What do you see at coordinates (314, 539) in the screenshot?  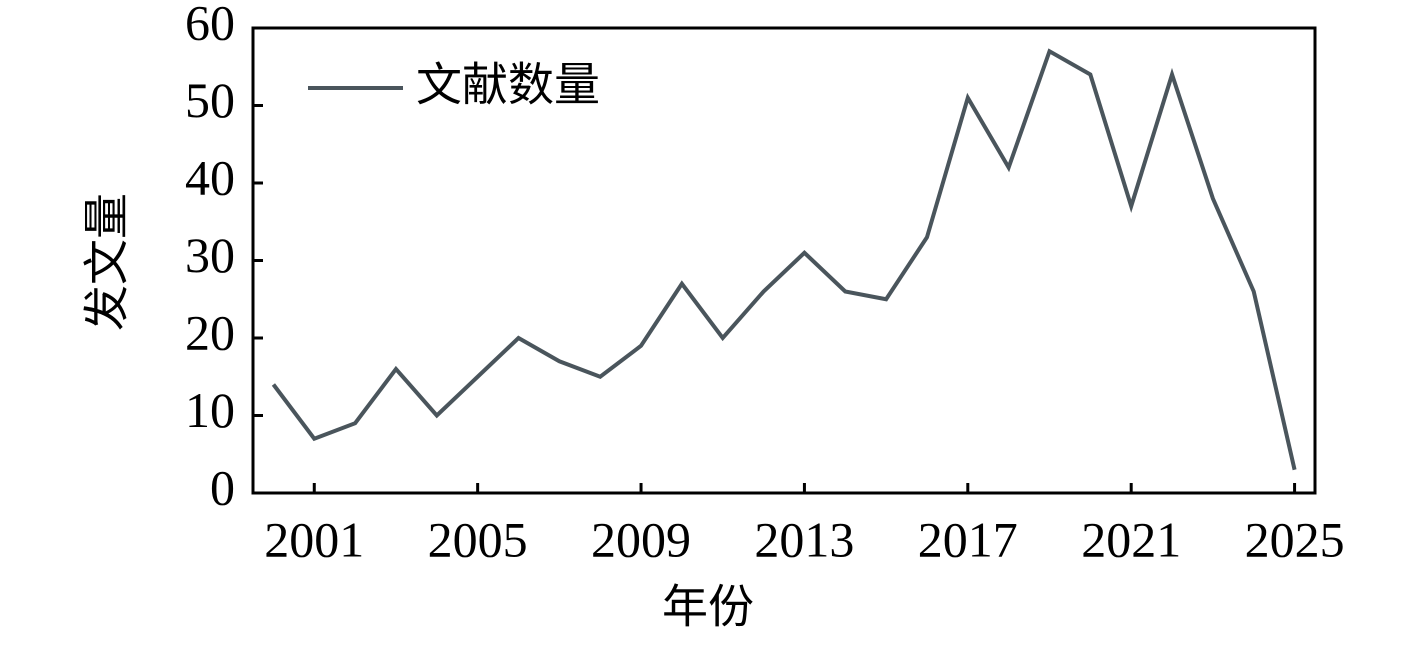 I see `x-tick-label: 2001` at bounding box center [314, 539].